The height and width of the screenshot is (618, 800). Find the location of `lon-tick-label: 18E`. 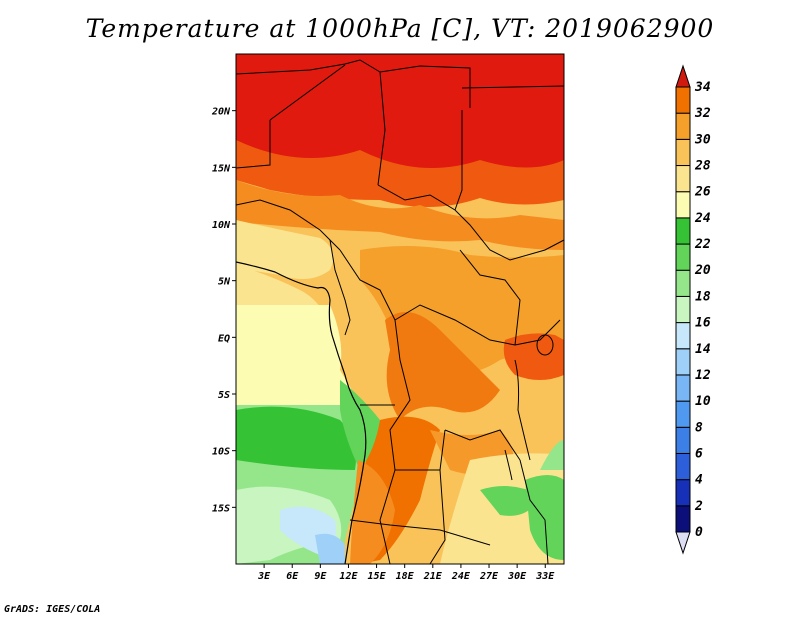

lon-tick-label: 18E is located at coordinates (405, 576).